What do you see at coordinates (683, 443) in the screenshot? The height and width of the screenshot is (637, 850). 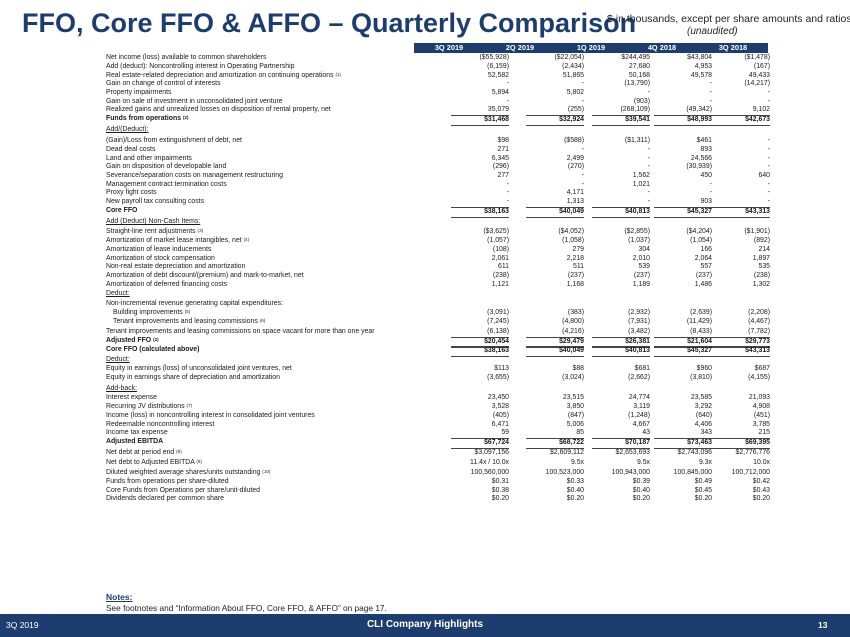 I see `row-value: $73,463` at bounding box center [683, 443].